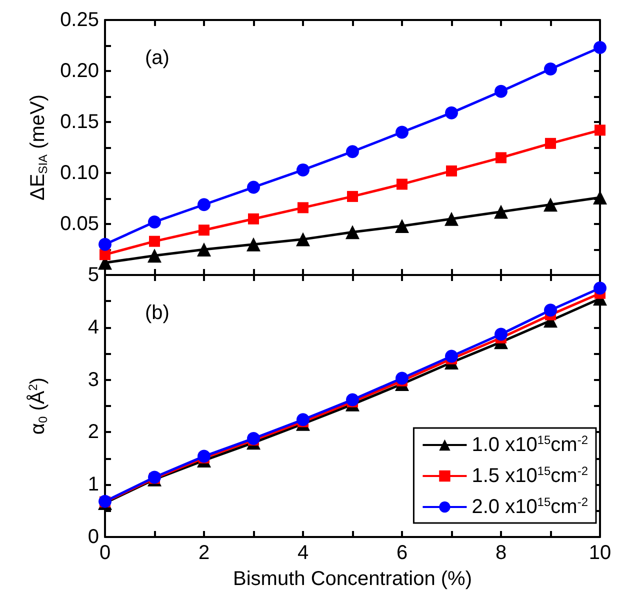 The height and width of the screenshot is (603, 633). I want to click on y-tick-label: 3, so click(93, 379).